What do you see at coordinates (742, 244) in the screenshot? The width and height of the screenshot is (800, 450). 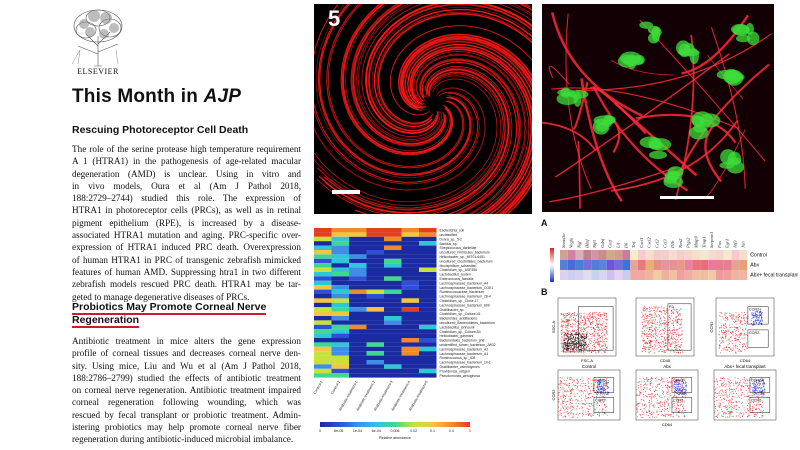 I see `gene-label: Jun` at bounding box center [742, 244].